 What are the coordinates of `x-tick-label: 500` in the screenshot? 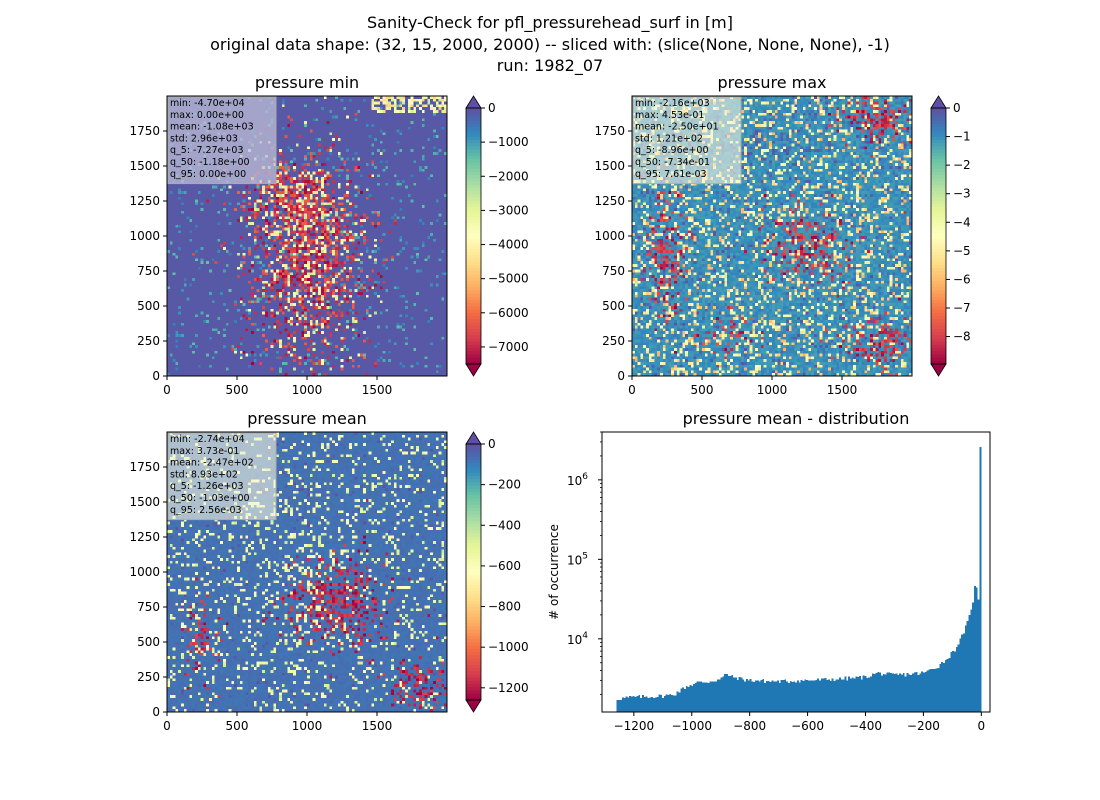 It's located at (237, 726).